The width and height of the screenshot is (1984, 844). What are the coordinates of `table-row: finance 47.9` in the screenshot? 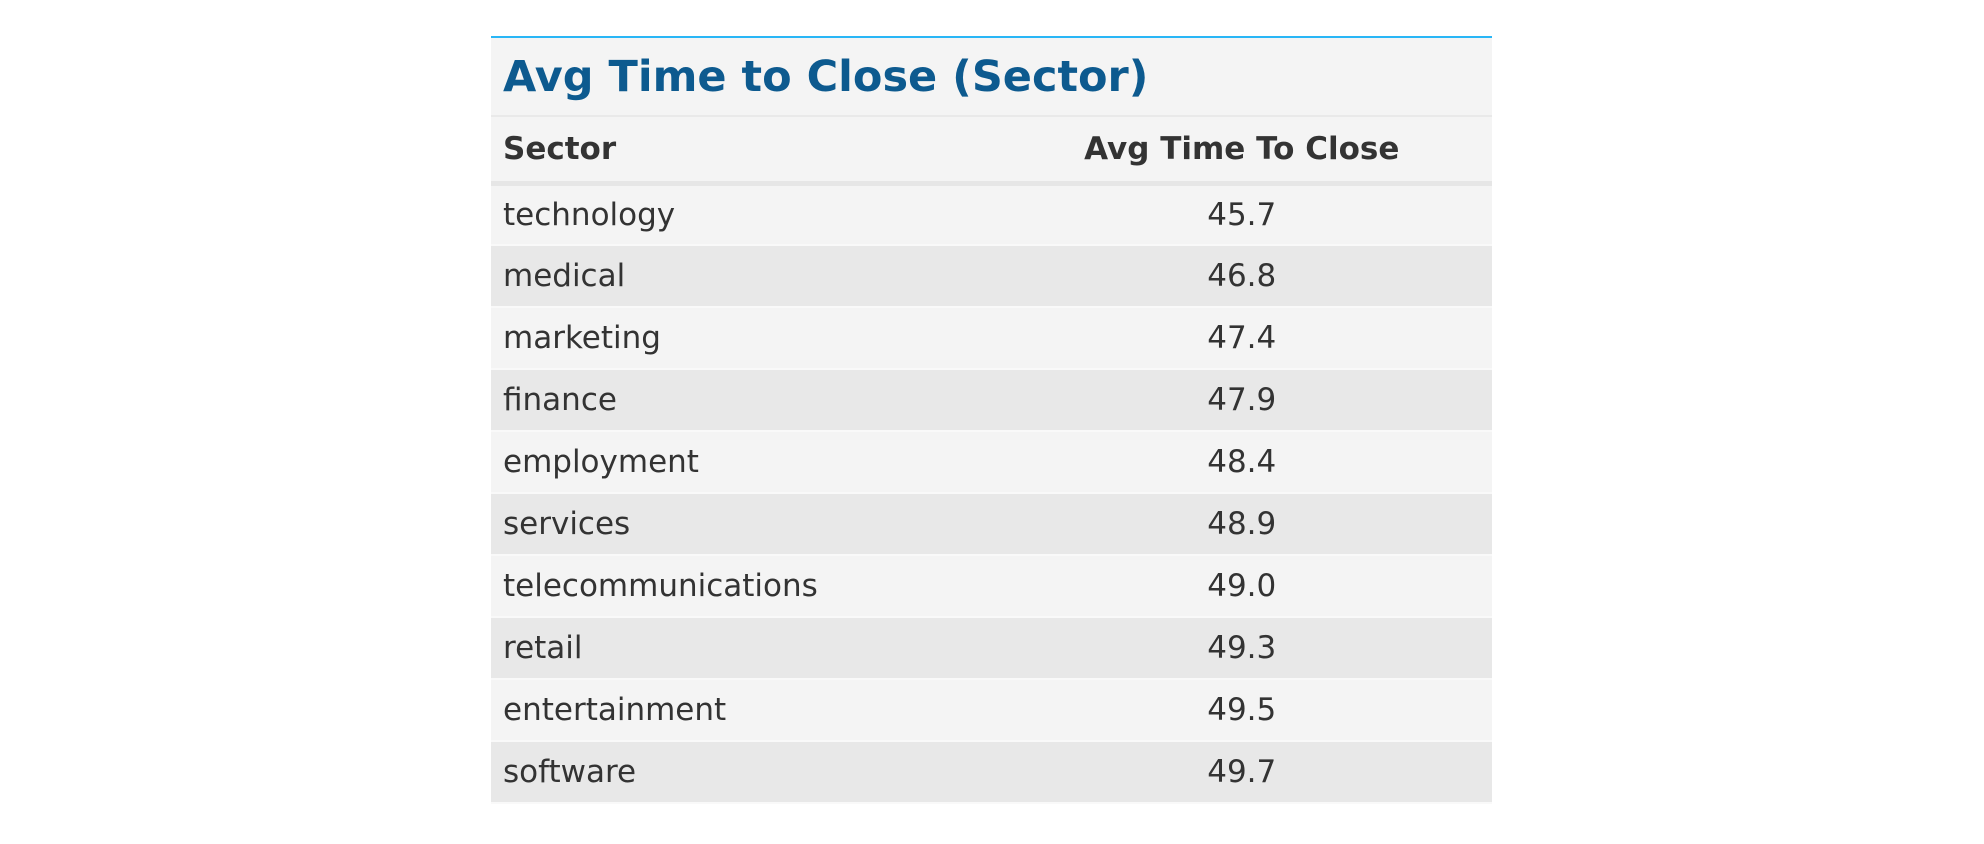 It's located at (991, 400).